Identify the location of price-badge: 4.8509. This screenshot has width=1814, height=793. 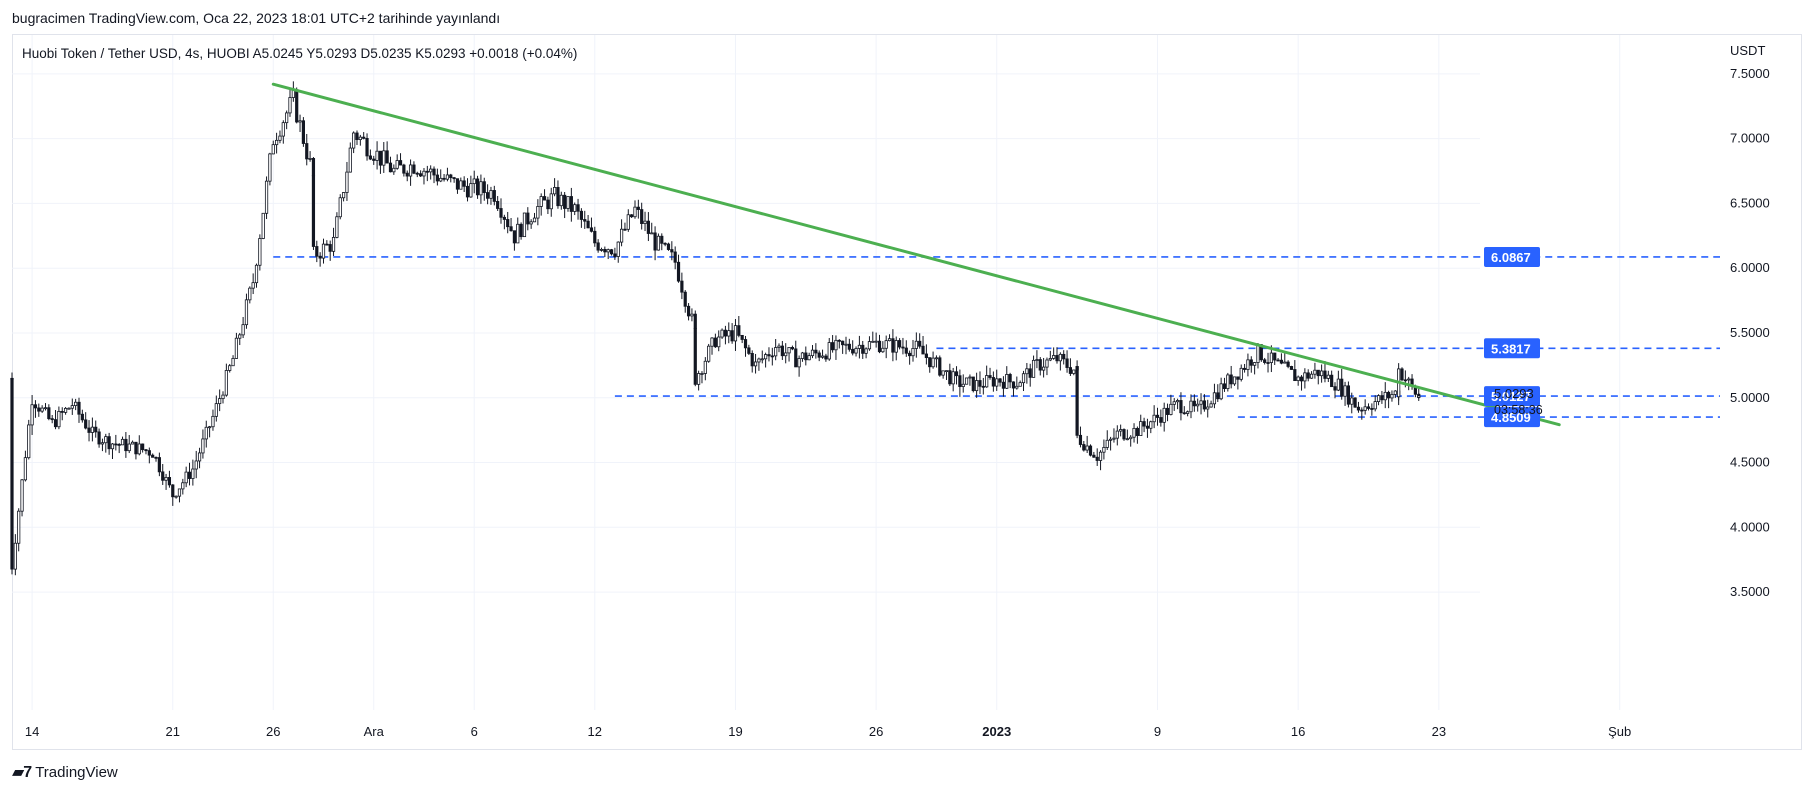
(1512, 417).